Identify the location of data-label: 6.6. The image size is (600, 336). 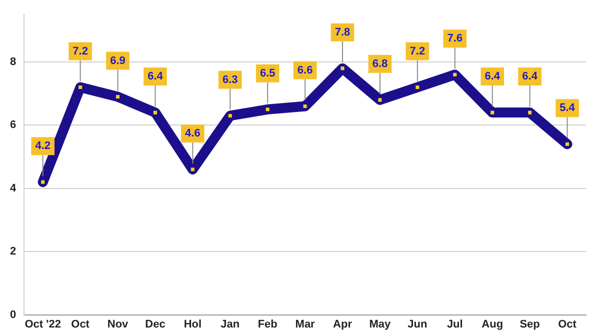
(305, 70).